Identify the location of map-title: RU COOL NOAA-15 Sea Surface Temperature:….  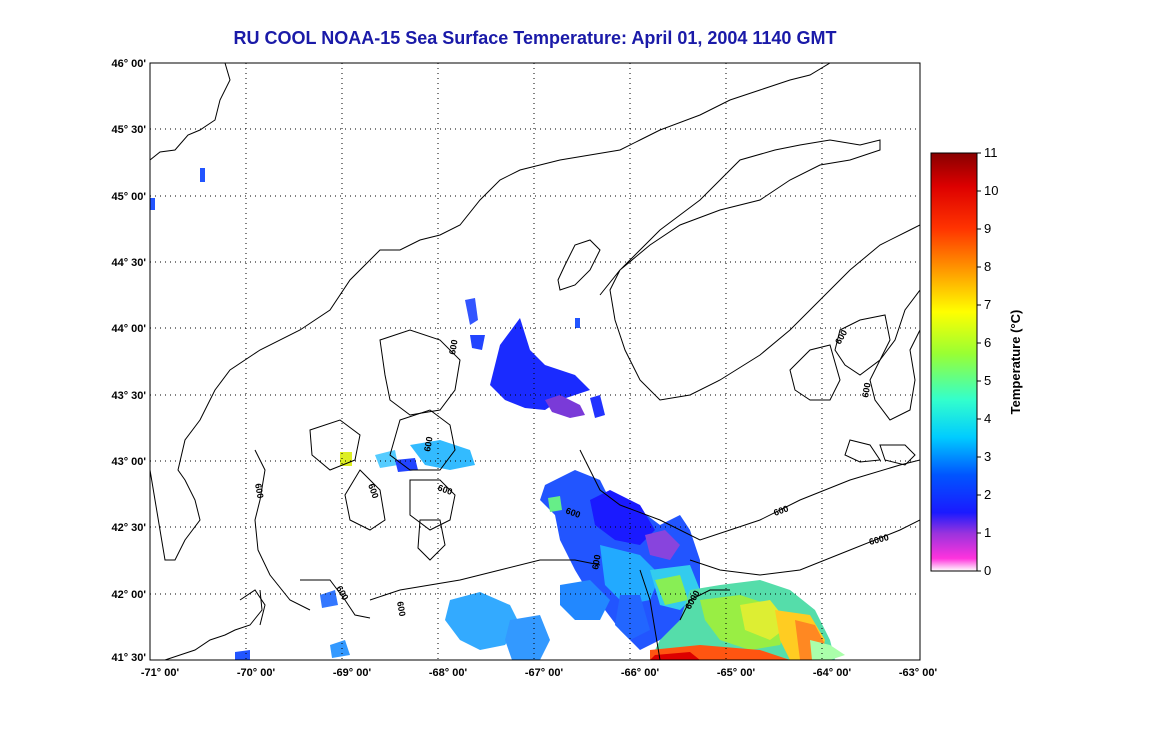
(535, 38).